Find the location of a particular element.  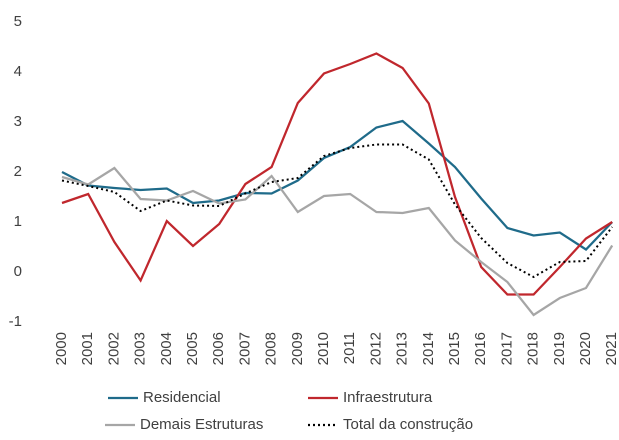

y-tick-label: 4 is located at coordinates (18, 71).